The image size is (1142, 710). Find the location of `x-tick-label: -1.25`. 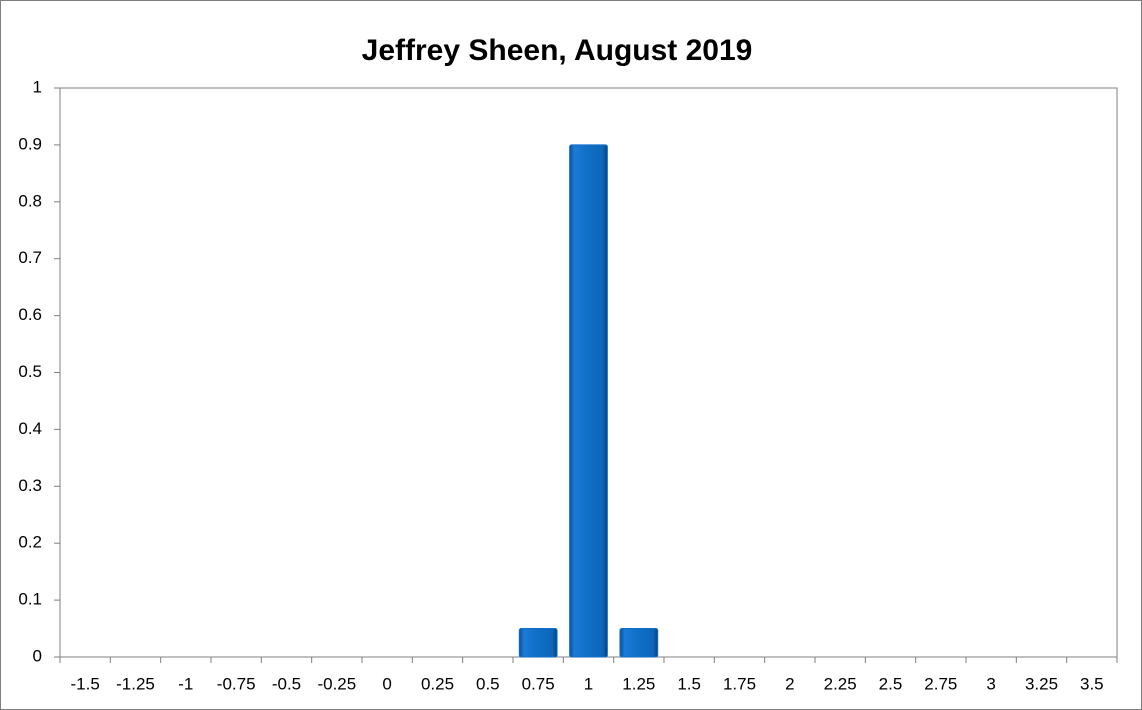

x-tick-label: -1.25 is located at coordinates (135, 683).